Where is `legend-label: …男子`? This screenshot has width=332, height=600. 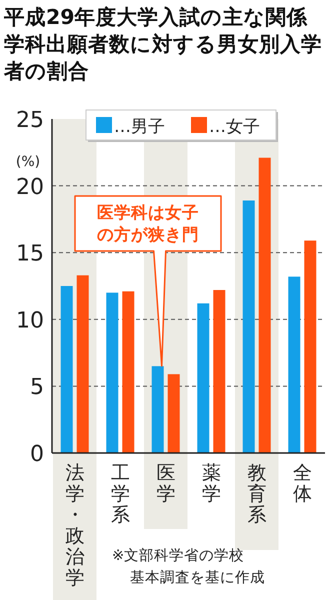 legend-label: …男子 is located at coordinates (139, 127).